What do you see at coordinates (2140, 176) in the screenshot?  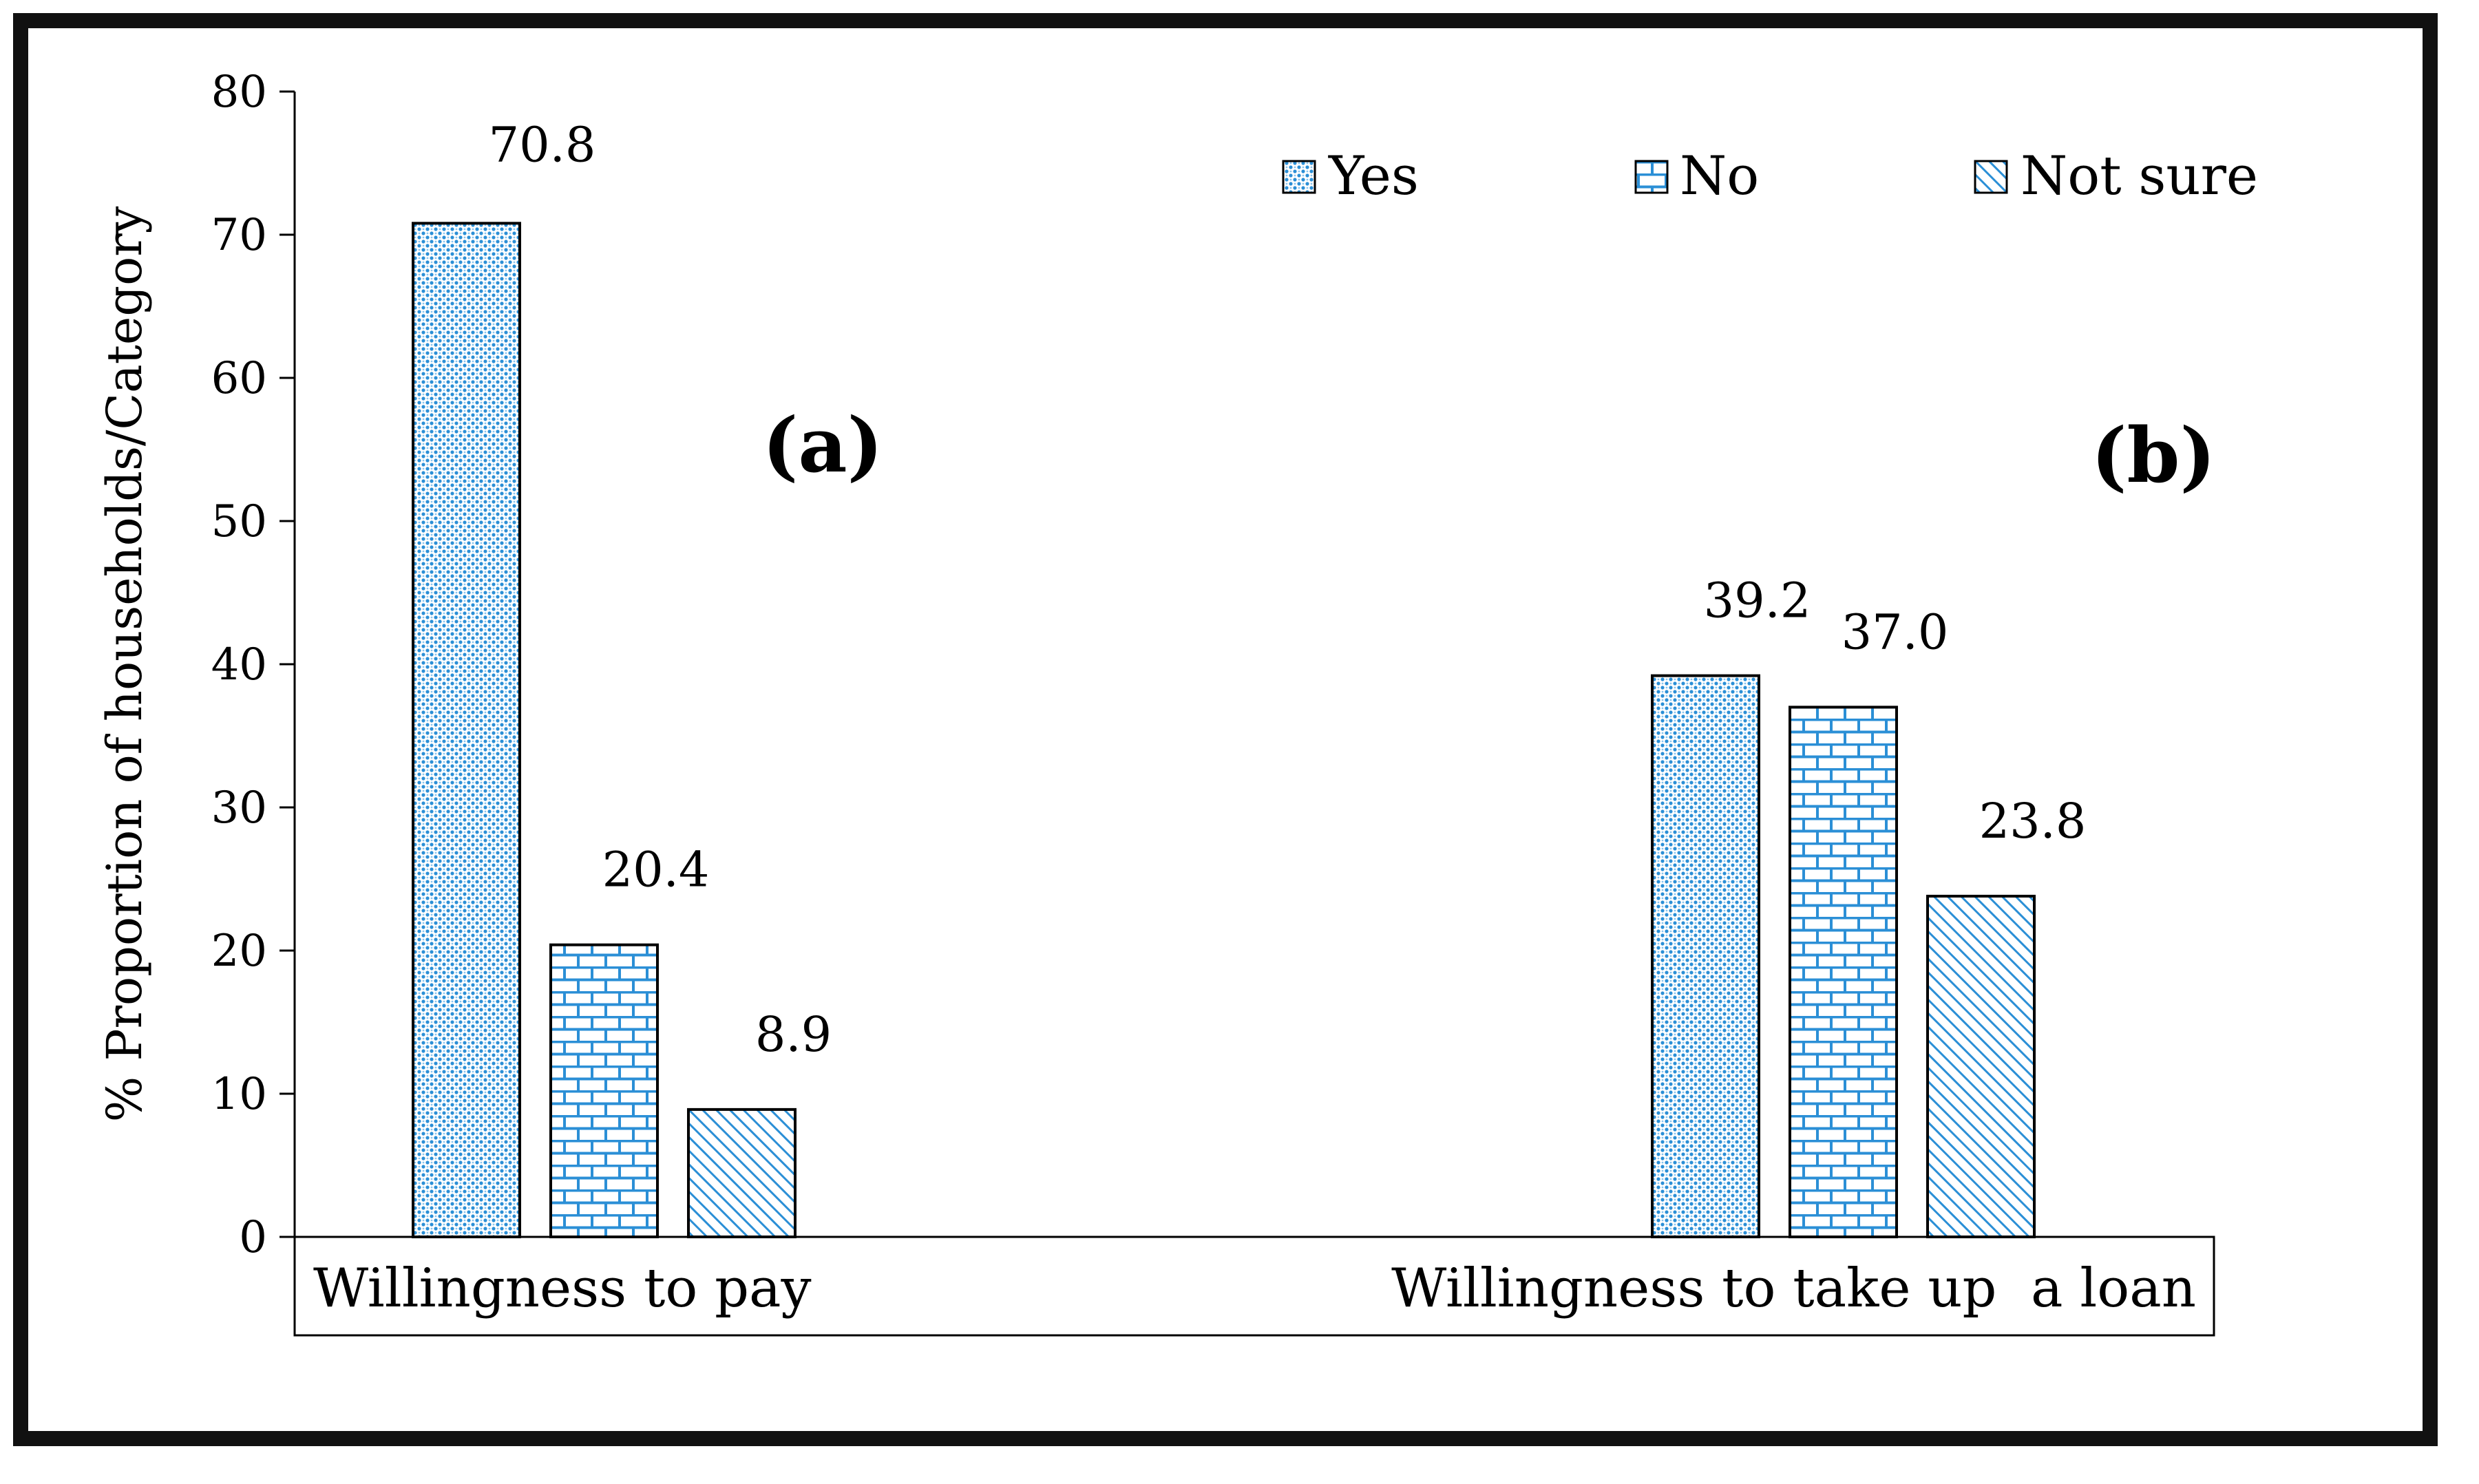 I see `legend-label-not-sure: Not sure` at bounding box center [2140, 176].